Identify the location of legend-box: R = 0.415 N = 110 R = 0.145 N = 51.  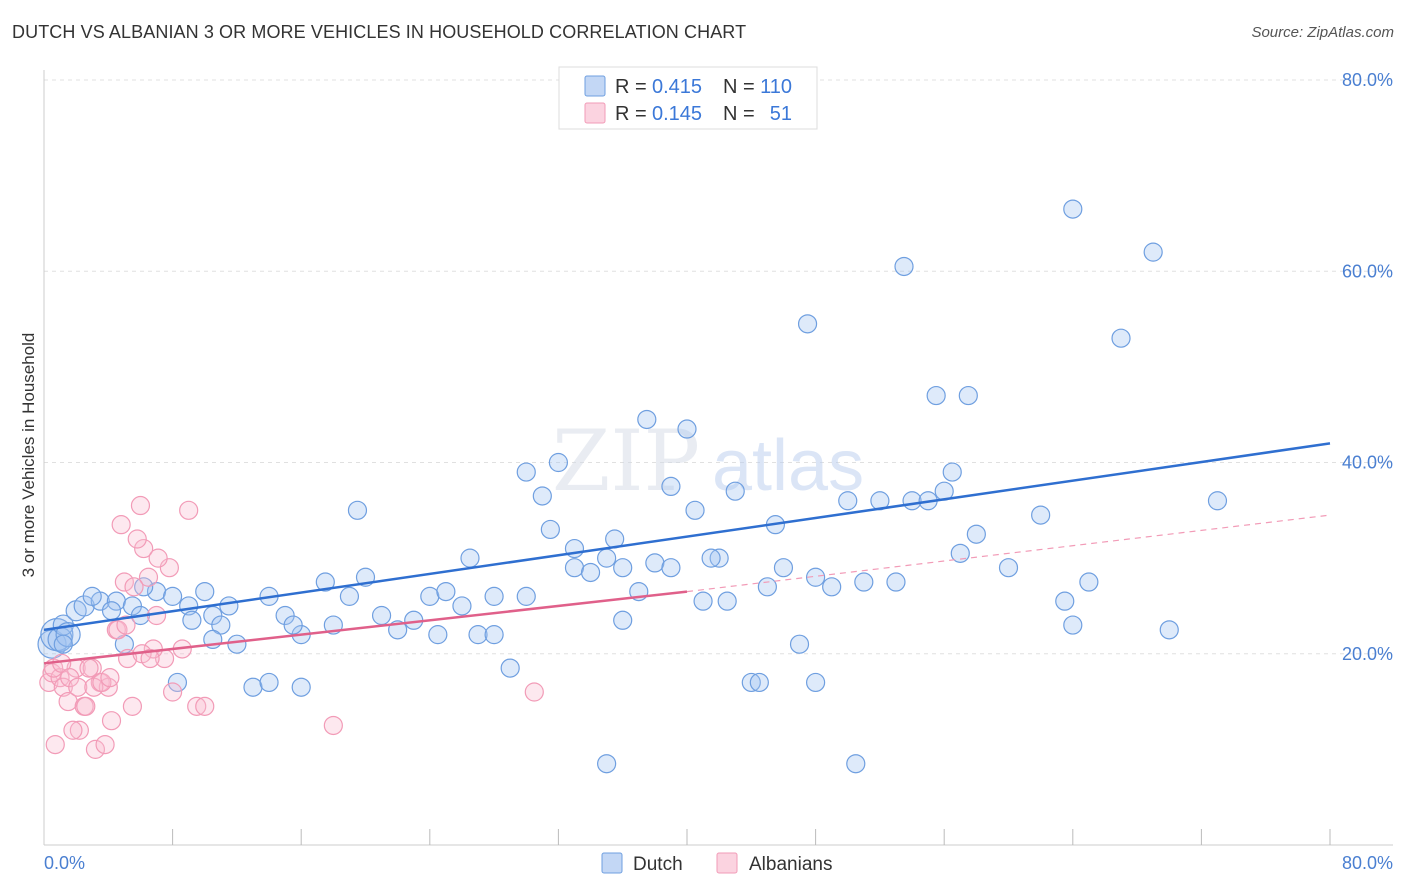
(688, 98).